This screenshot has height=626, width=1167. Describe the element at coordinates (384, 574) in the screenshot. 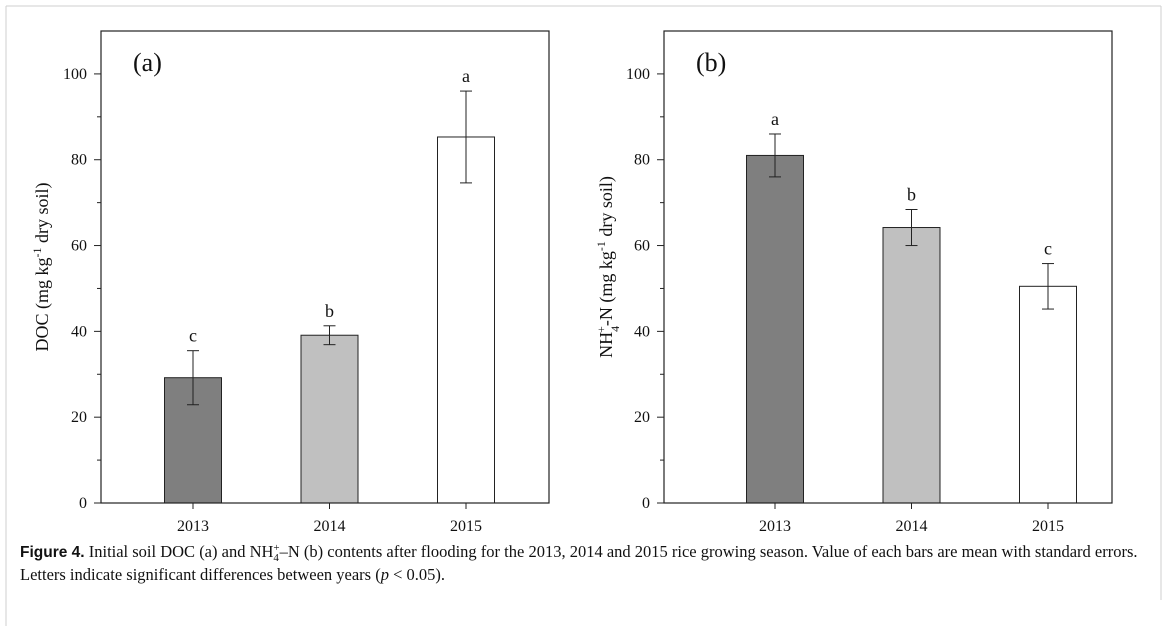

I see `caption-italic: p` at that location.